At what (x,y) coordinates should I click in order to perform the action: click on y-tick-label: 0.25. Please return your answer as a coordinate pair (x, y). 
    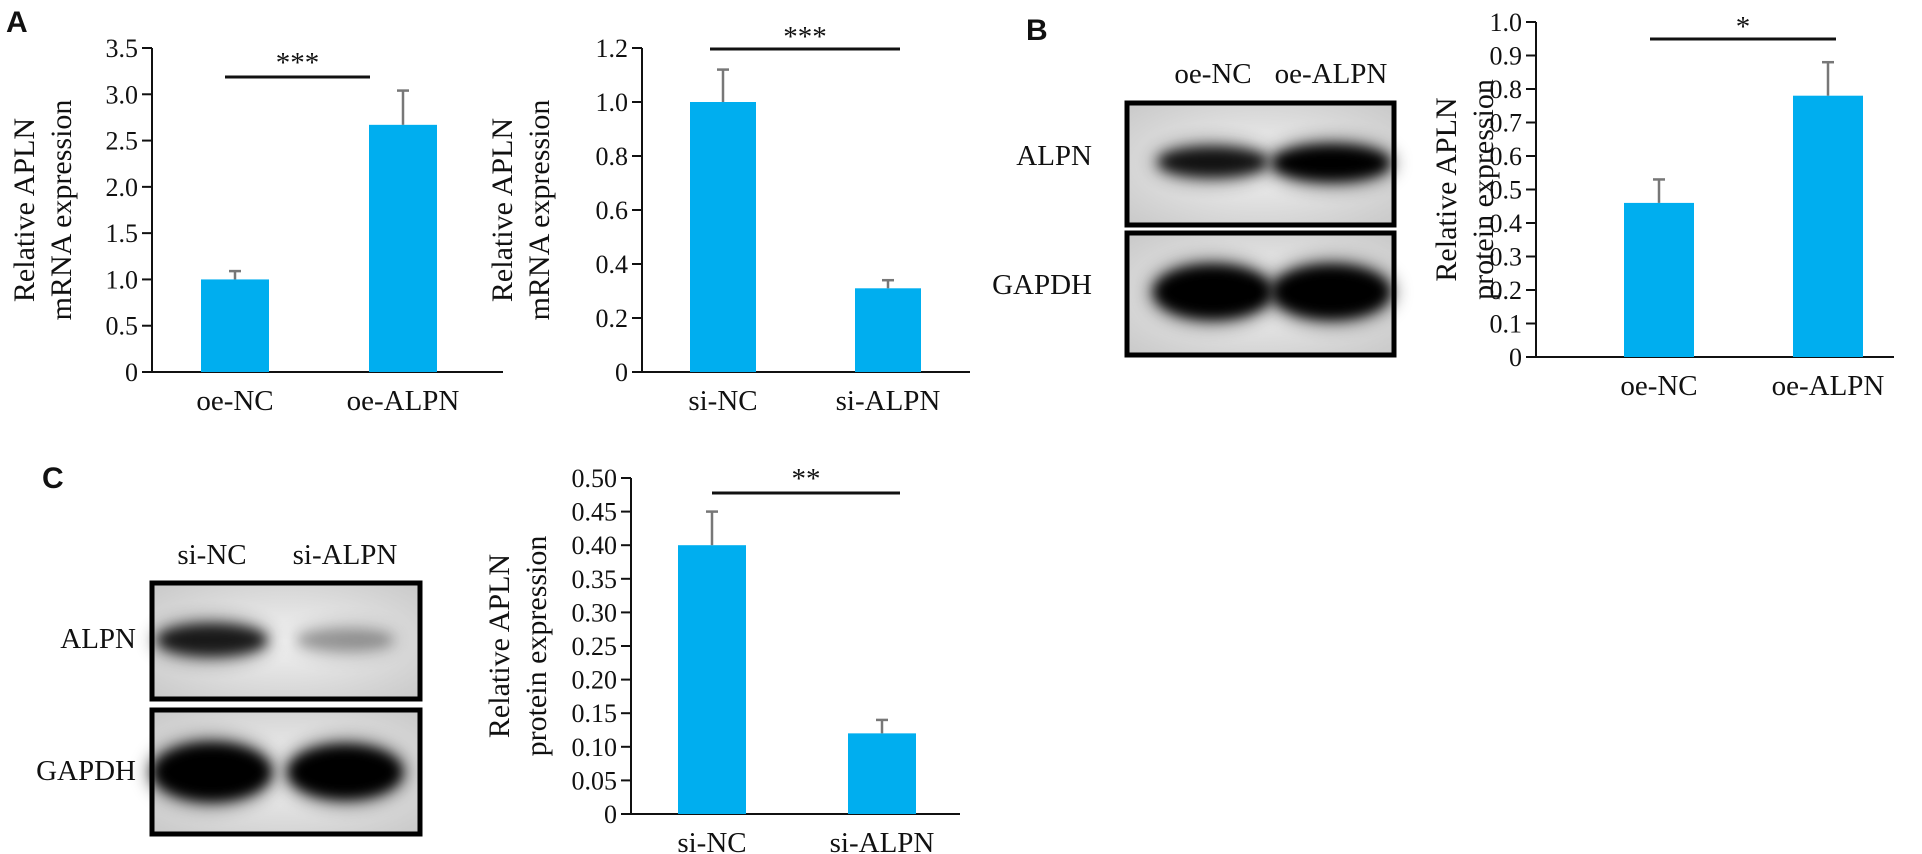
    Looking at the image, I should click on (595, 646).